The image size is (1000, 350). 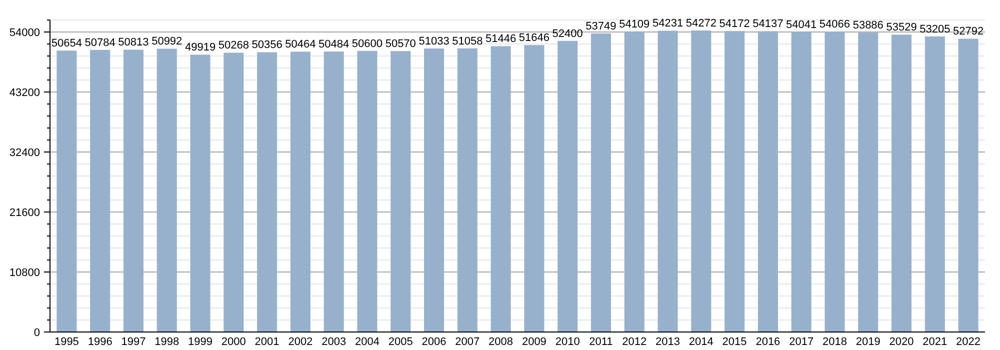 What do you see at coordinates (834, 24) in the screenshot?
I see `data-label: 54066` at bounding box center [834, 24].